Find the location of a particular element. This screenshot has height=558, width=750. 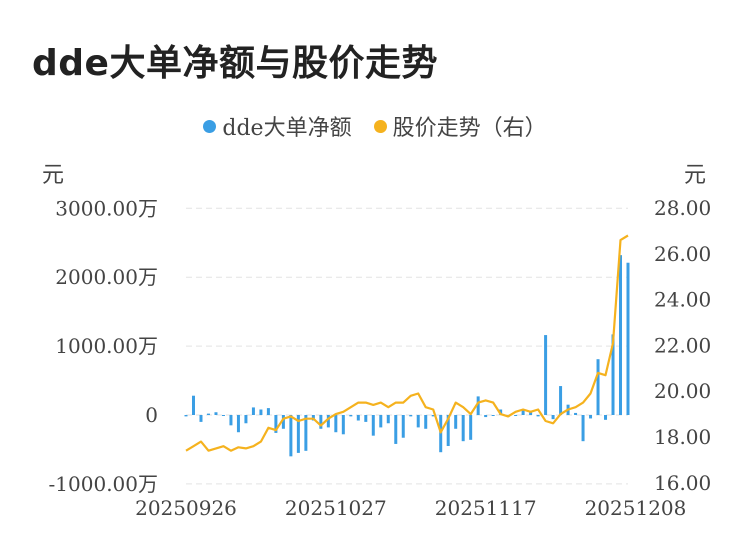

right-axis-tick-label: 20.00 is located at coordinates (682, 391).